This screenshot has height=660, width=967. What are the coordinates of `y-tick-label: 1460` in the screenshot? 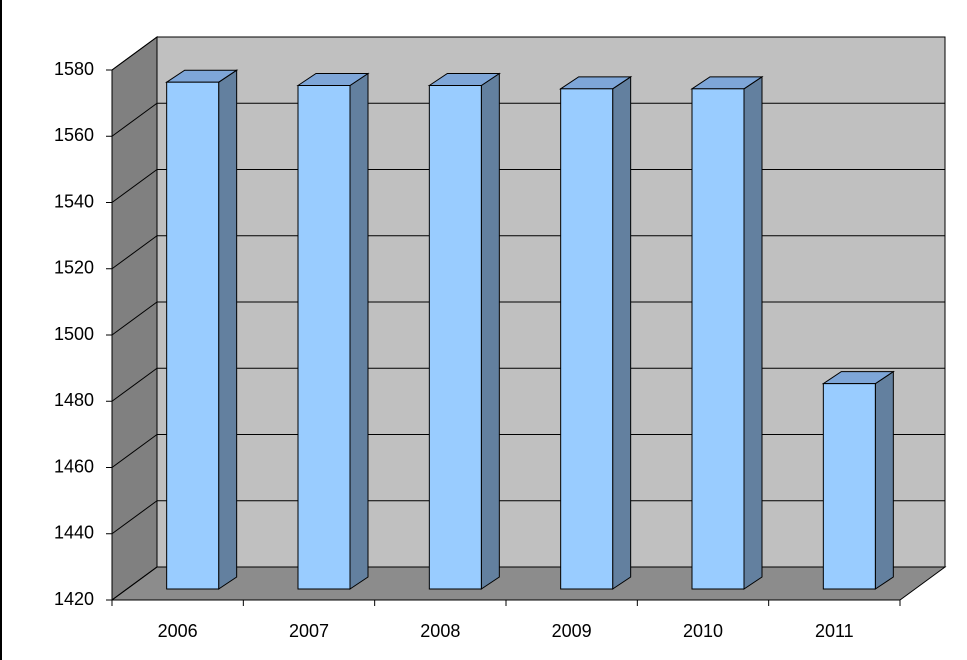 It's located at (74, 466).